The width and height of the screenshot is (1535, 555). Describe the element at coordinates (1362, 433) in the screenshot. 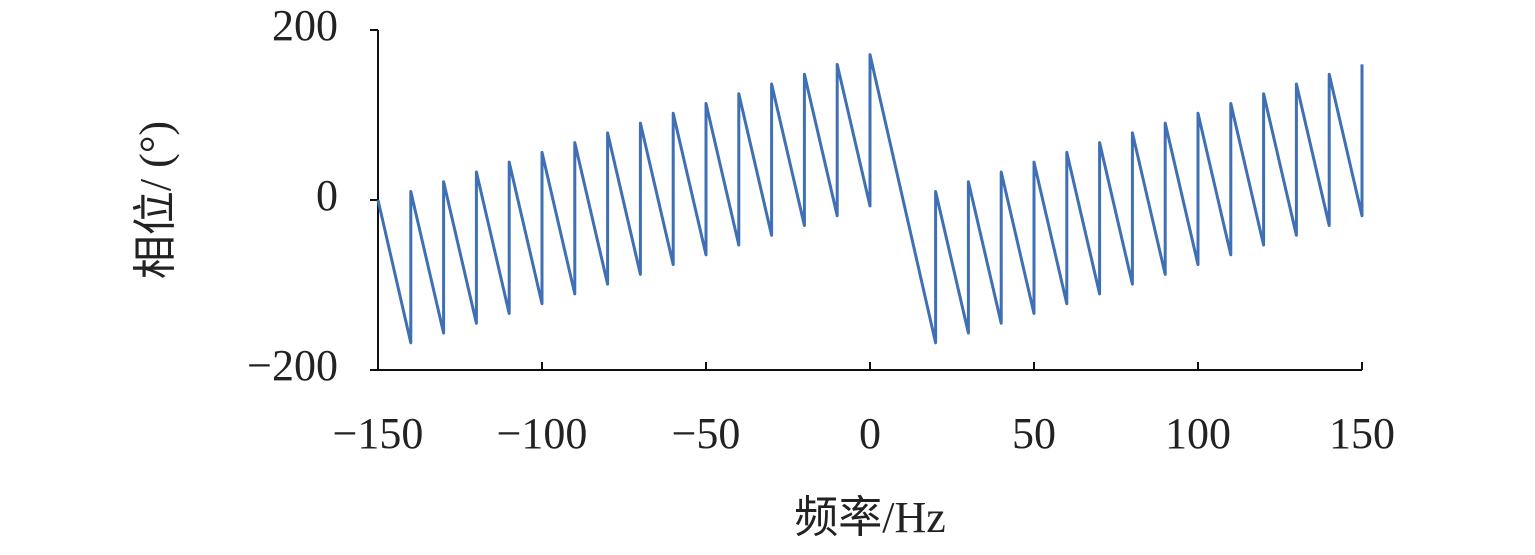

I see `x-tick-label: 150` at that location.